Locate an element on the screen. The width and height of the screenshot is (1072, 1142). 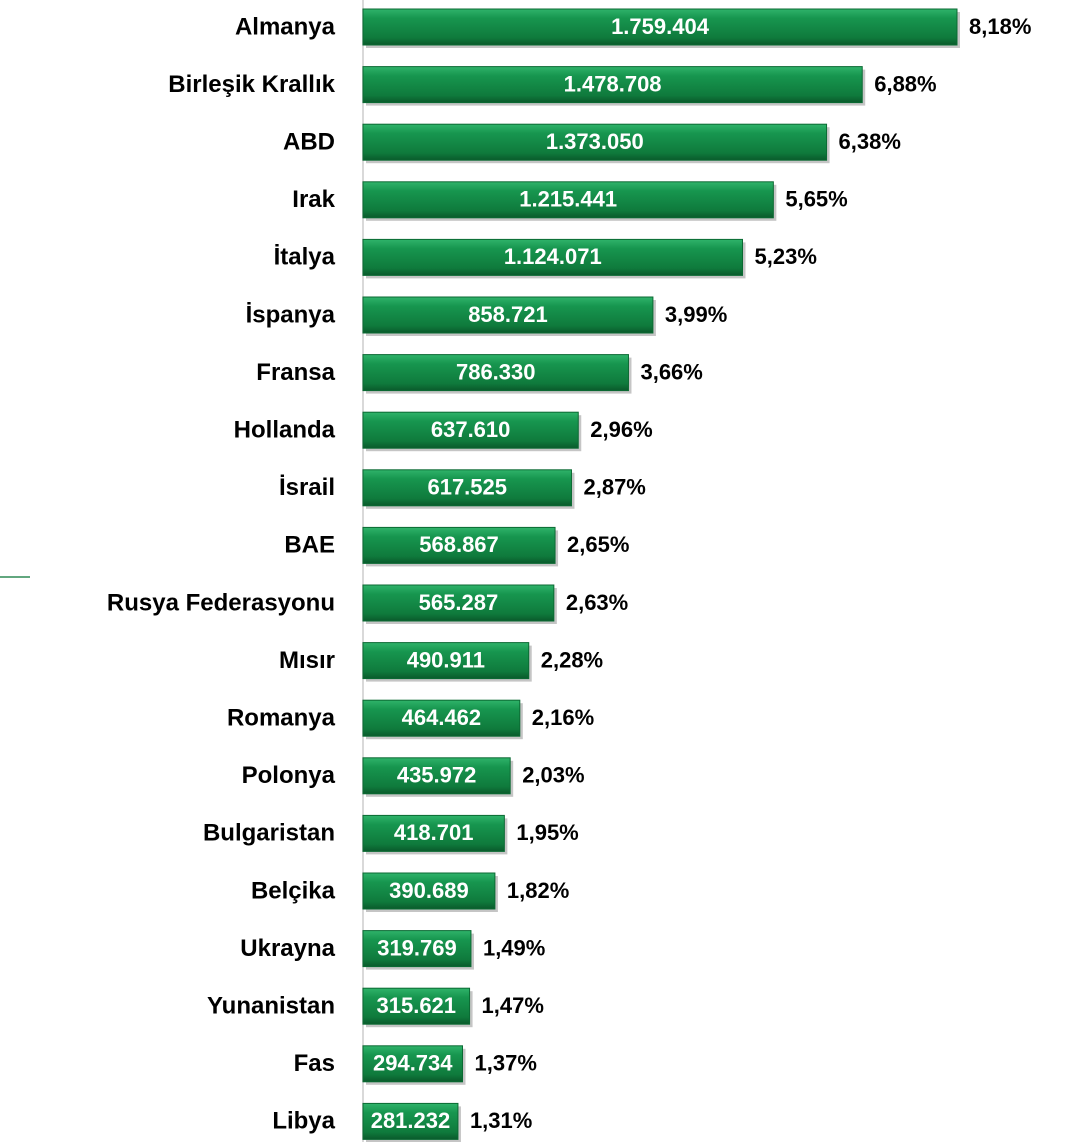
share-label: 2,63% is located at coordinates (597, 602).